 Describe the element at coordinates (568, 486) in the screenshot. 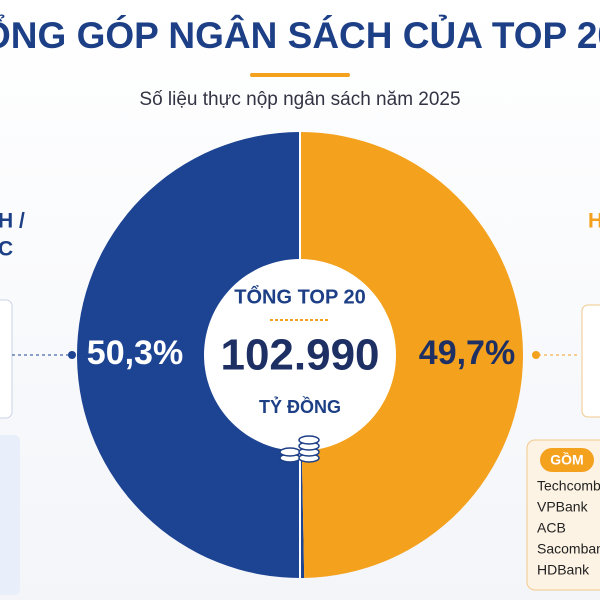

I see `list-item: Techcombank` at that location.